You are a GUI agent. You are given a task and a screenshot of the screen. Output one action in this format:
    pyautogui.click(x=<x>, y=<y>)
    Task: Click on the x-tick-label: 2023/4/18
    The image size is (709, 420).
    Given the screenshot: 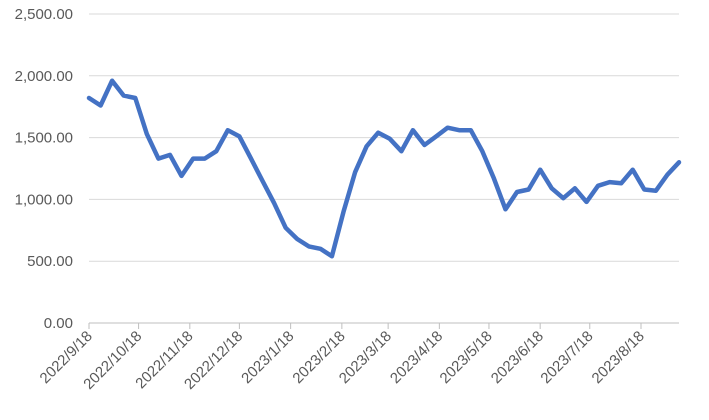 What is the action you would take?
    pyautogui.click(x=416, y=357)
    